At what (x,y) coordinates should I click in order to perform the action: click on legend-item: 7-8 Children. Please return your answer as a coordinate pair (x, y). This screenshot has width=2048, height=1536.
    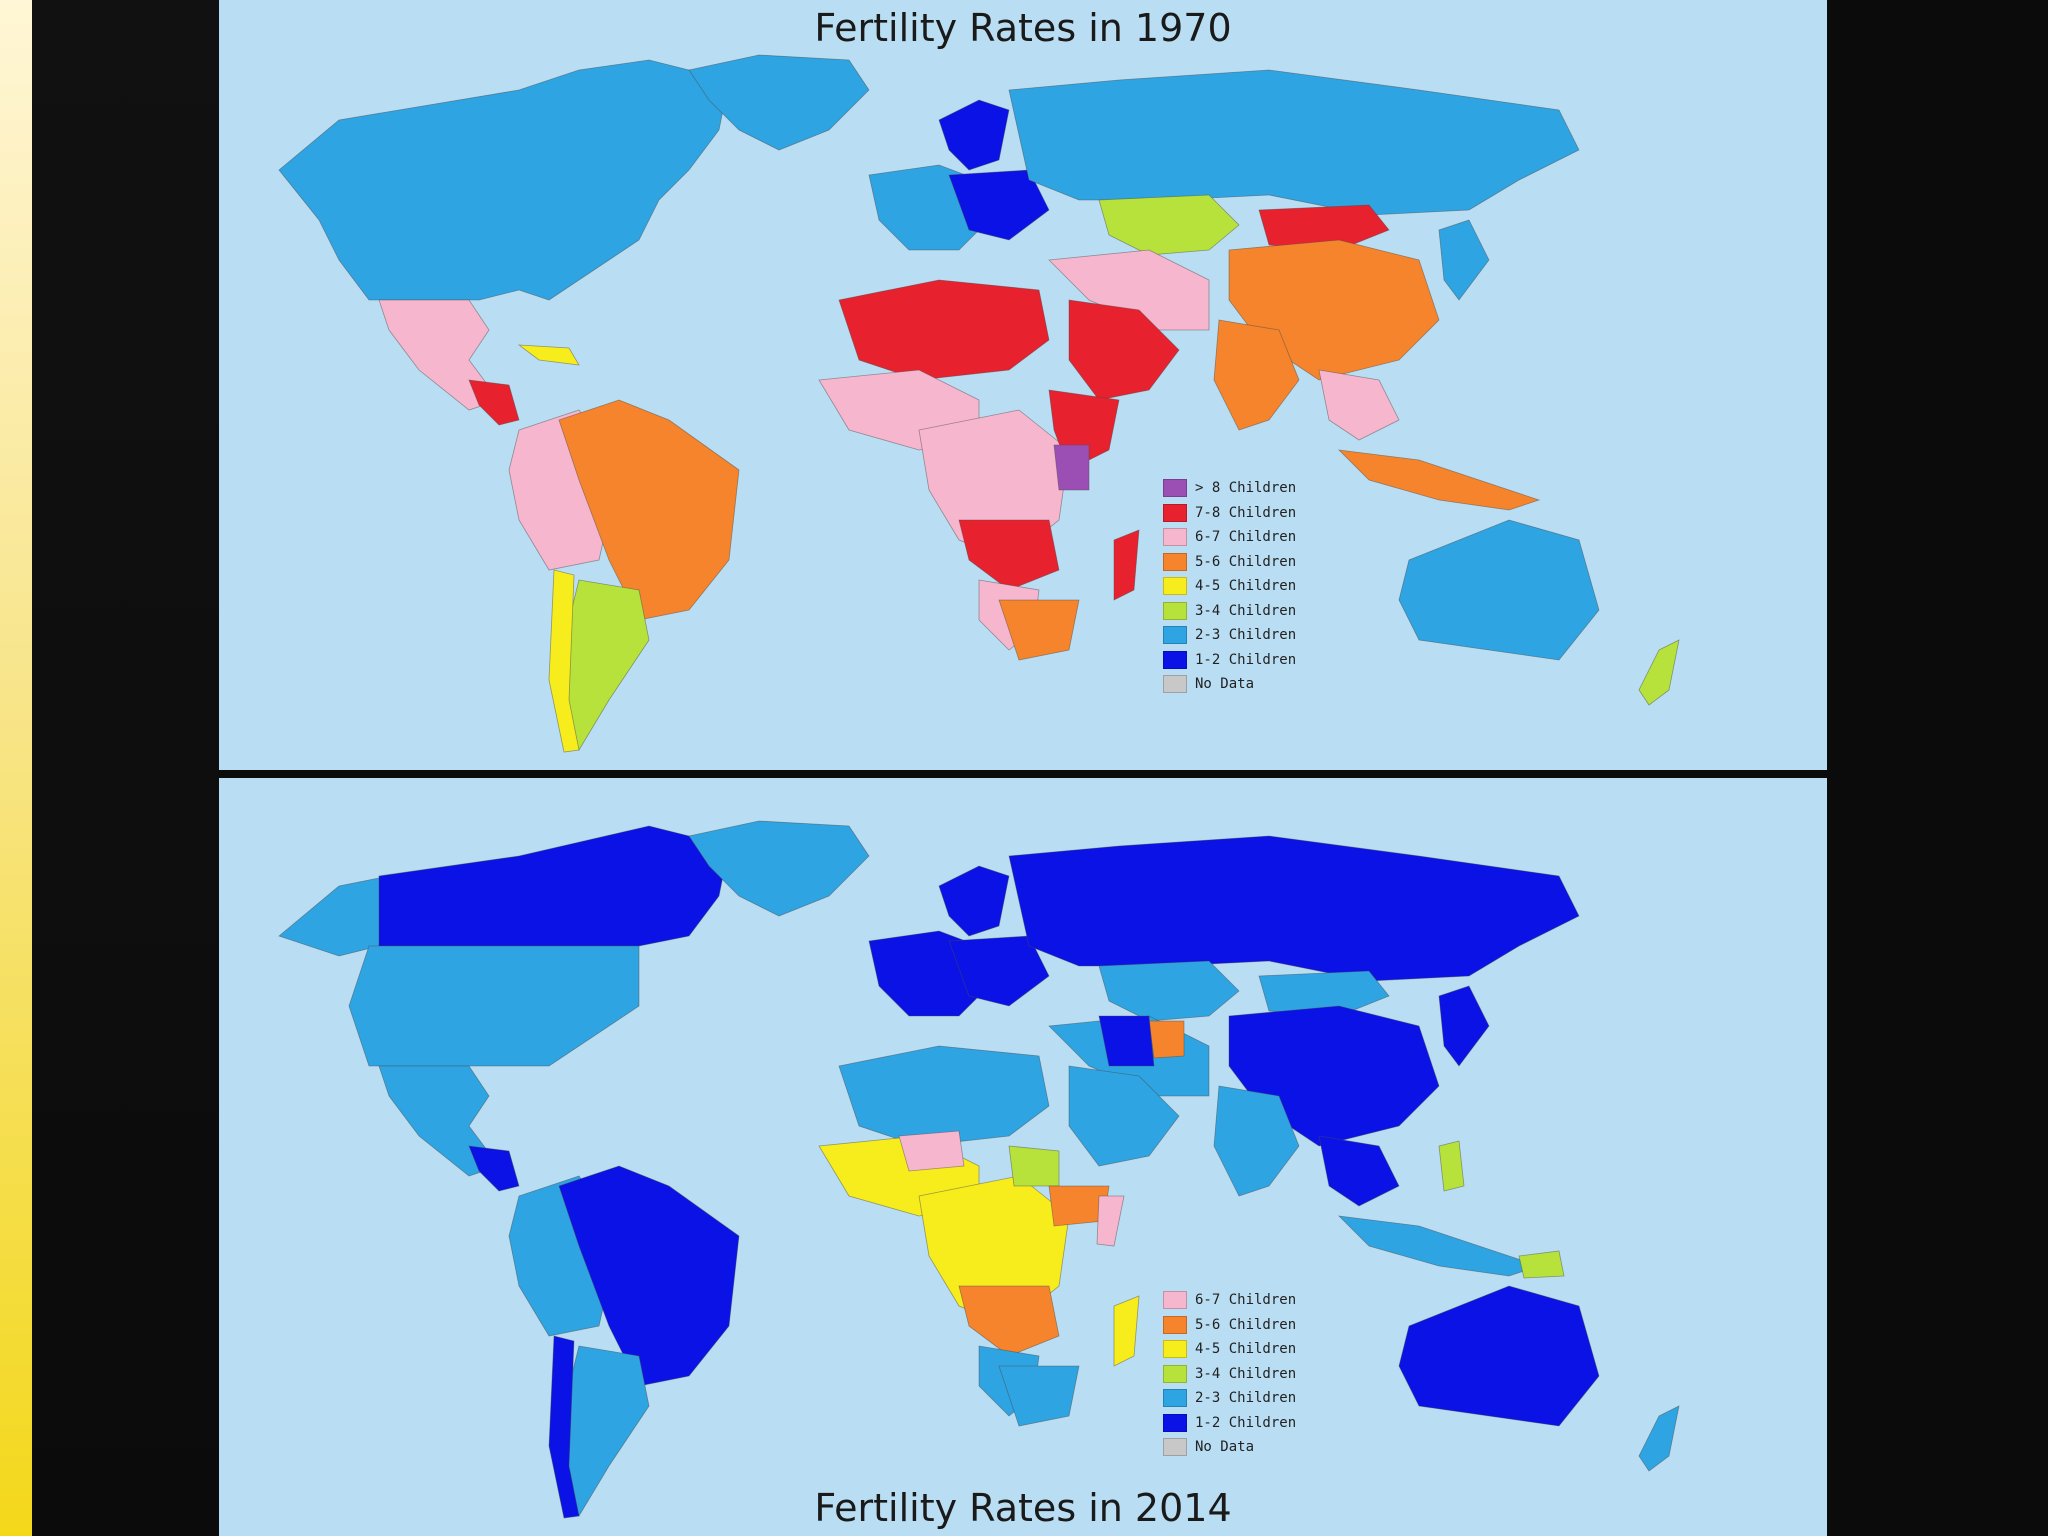
    Looking at the image, I should click on (1229, 513).